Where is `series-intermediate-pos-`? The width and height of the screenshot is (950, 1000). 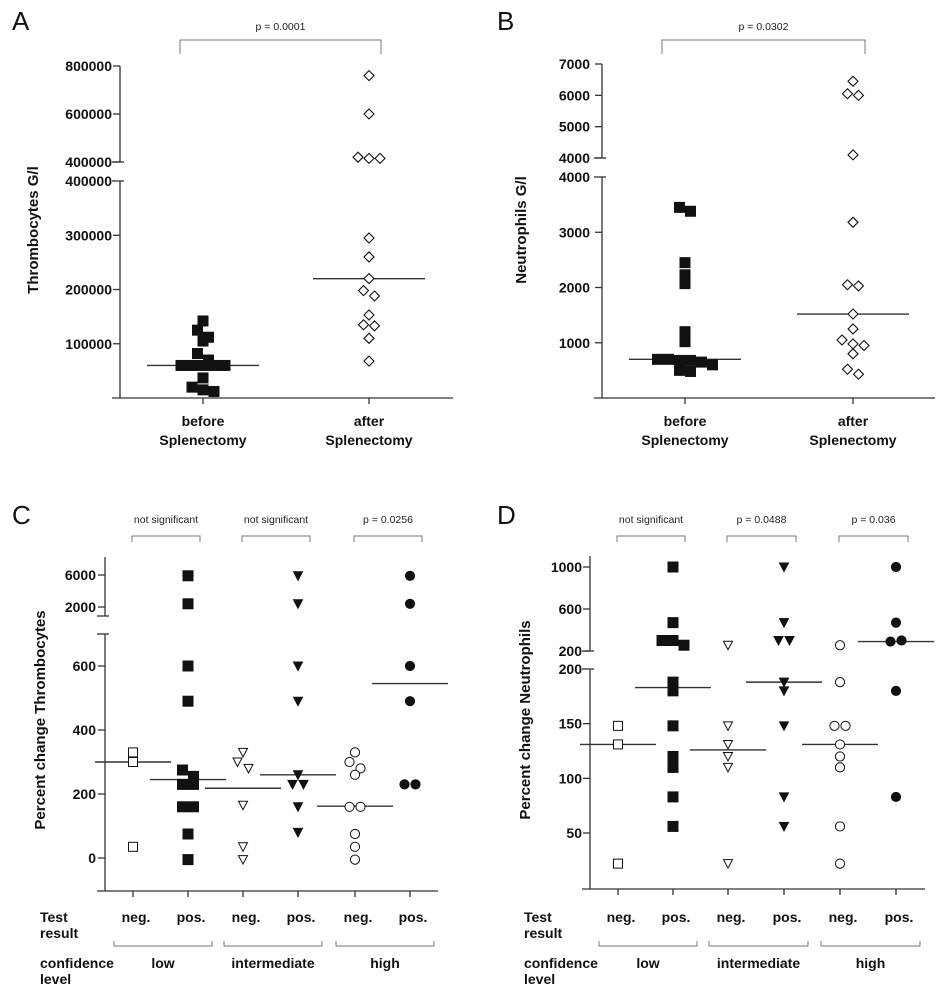
series-intermediate-pos- is located at coordinates (298, 704).